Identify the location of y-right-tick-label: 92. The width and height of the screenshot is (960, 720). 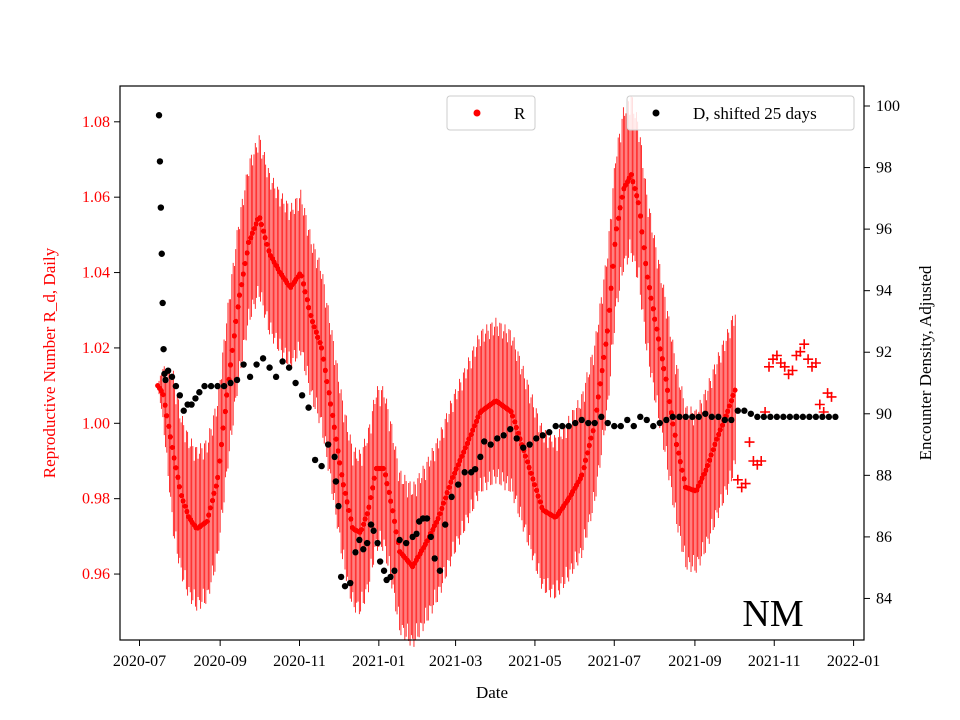
(884, 352).